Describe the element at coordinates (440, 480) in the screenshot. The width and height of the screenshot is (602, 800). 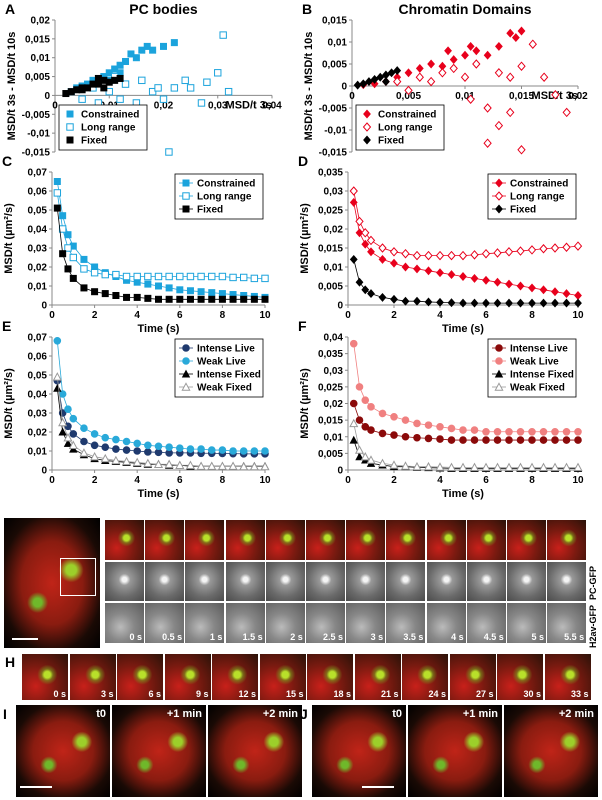
I see `x-tick-label: 4` at that location.